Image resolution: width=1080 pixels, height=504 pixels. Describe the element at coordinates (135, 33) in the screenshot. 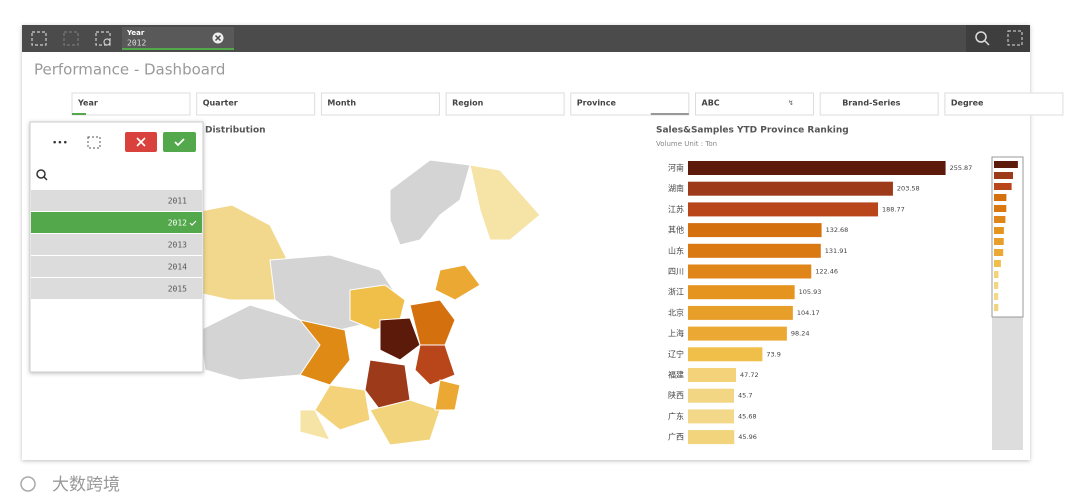

I see `selection-field: Year` at that location.